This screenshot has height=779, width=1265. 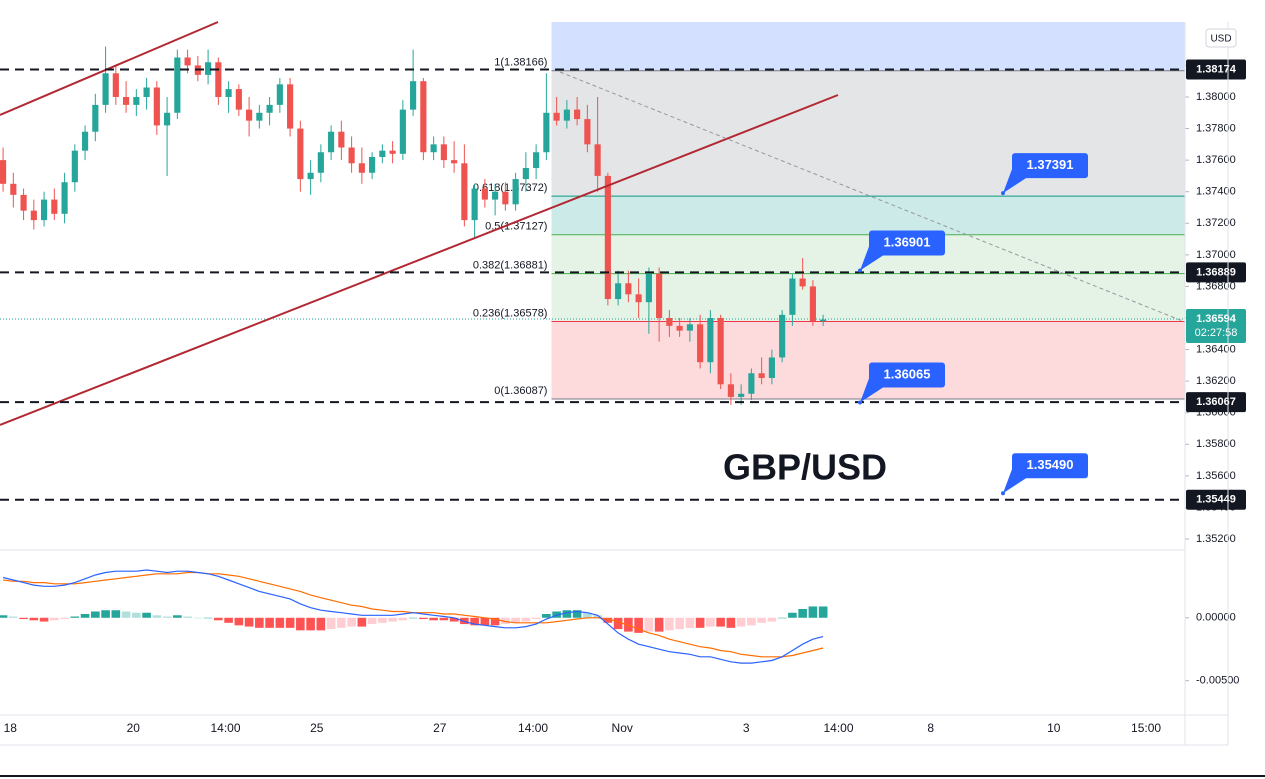 What do you see at coordinates (622, 728) in the screenshot?
I see `x-tick-label: Nov` at bounding box center [622, 728].